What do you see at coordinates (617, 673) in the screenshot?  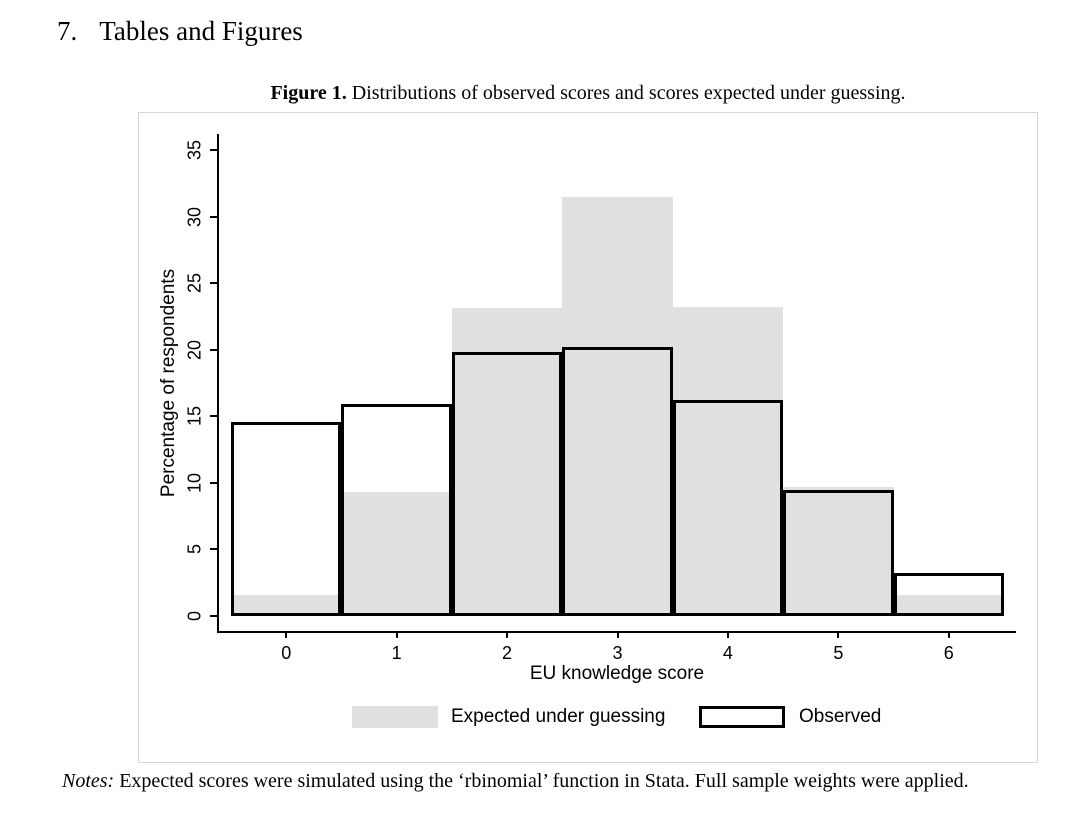 I see `x-axis-label: EU knowledge score` at bounding box center [617, 673].